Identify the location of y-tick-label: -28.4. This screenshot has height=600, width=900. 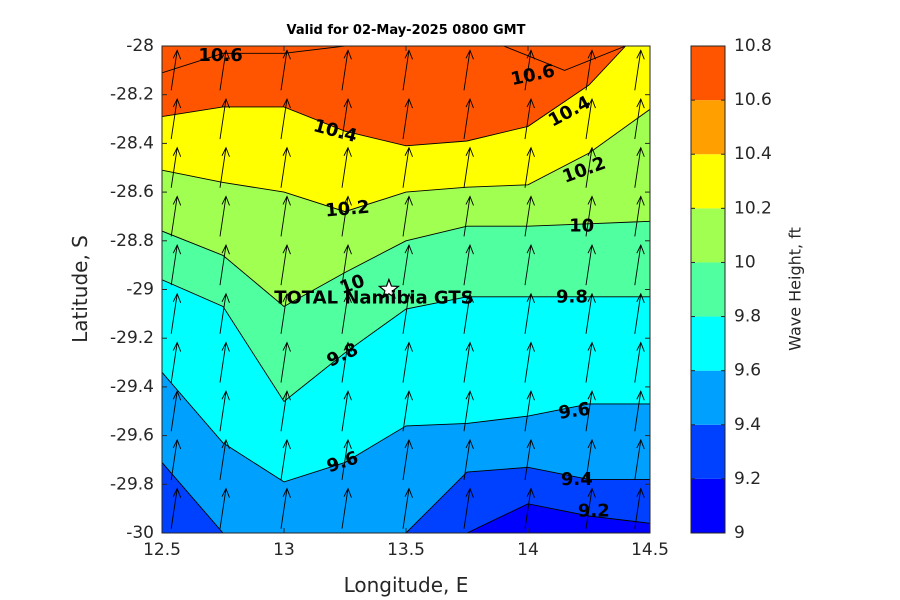
(132, 143).